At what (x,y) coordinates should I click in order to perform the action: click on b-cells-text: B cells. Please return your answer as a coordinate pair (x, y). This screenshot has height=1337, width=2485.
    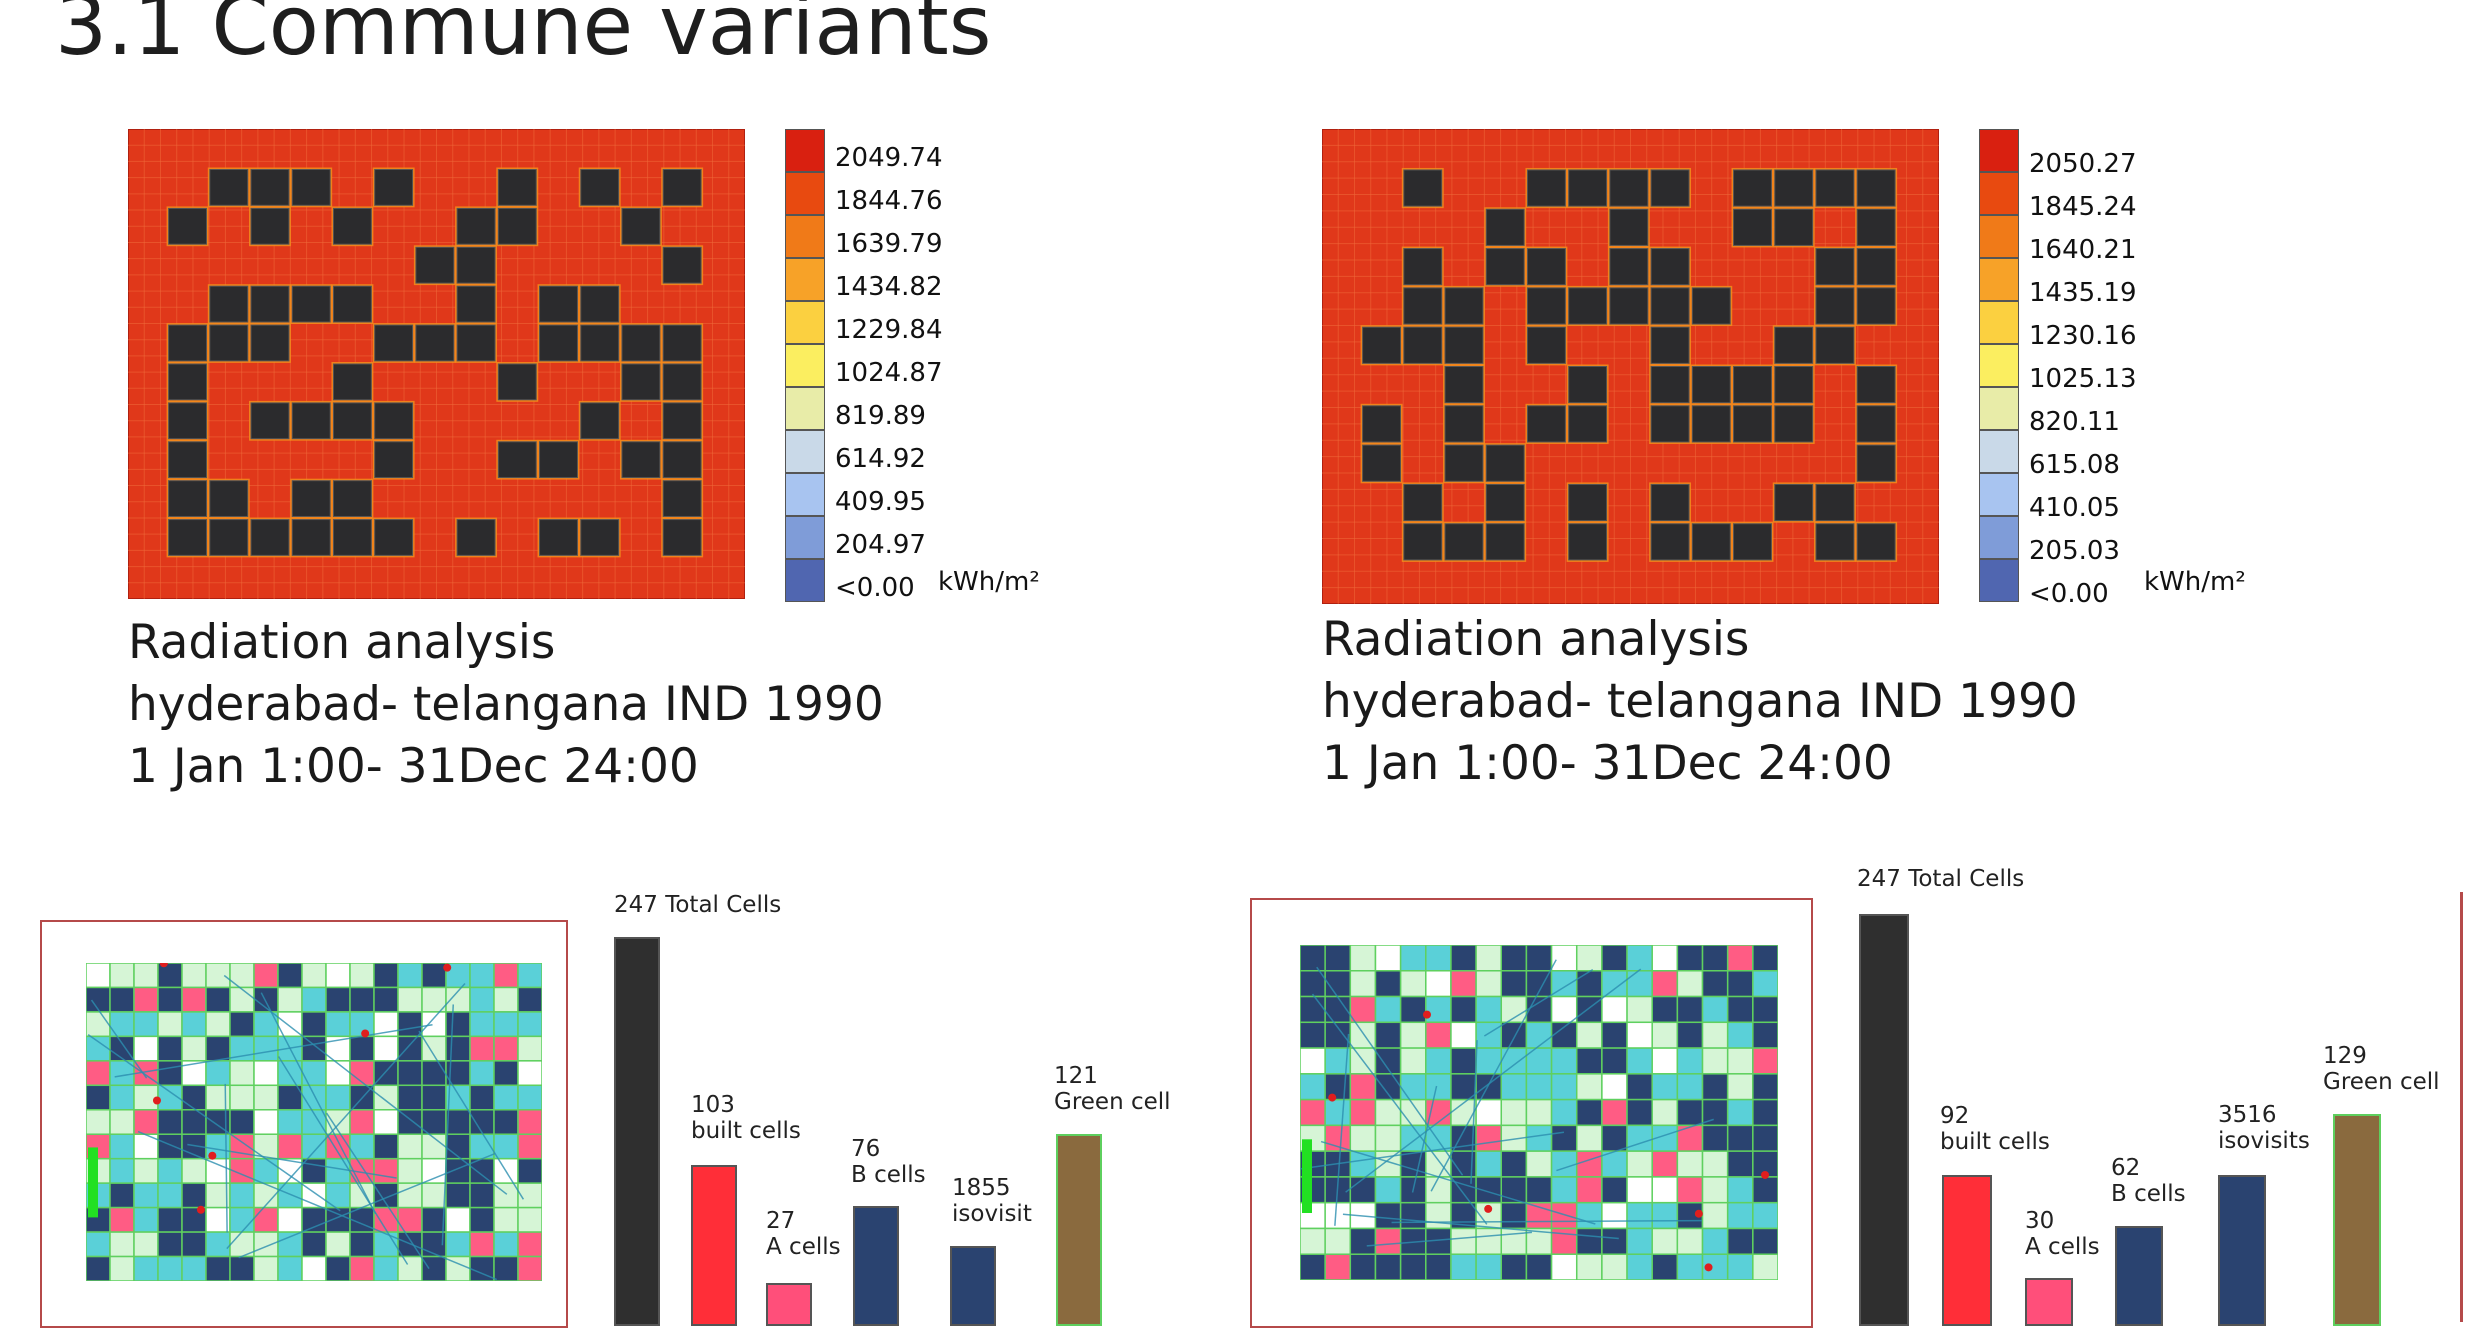
    Looking at the image, I should click on (2148, 1194).